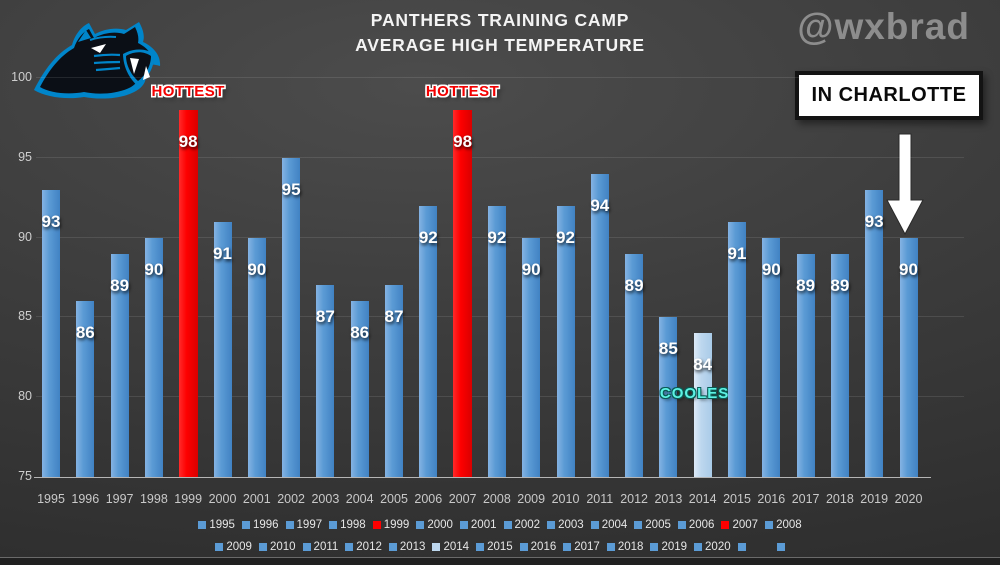 This screenshot has height=565, width=1000. I want to click on x-axis-label-2009: 2009, so click(531, 499).